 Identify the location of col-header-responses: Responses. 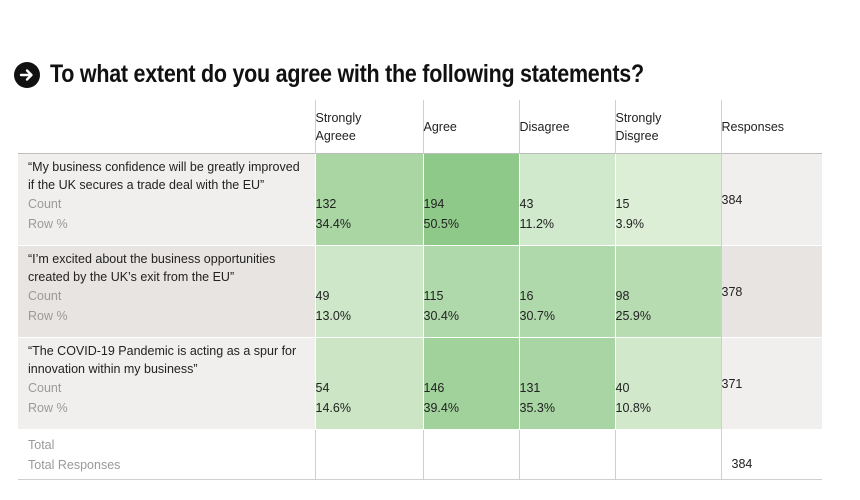
(771, 127).